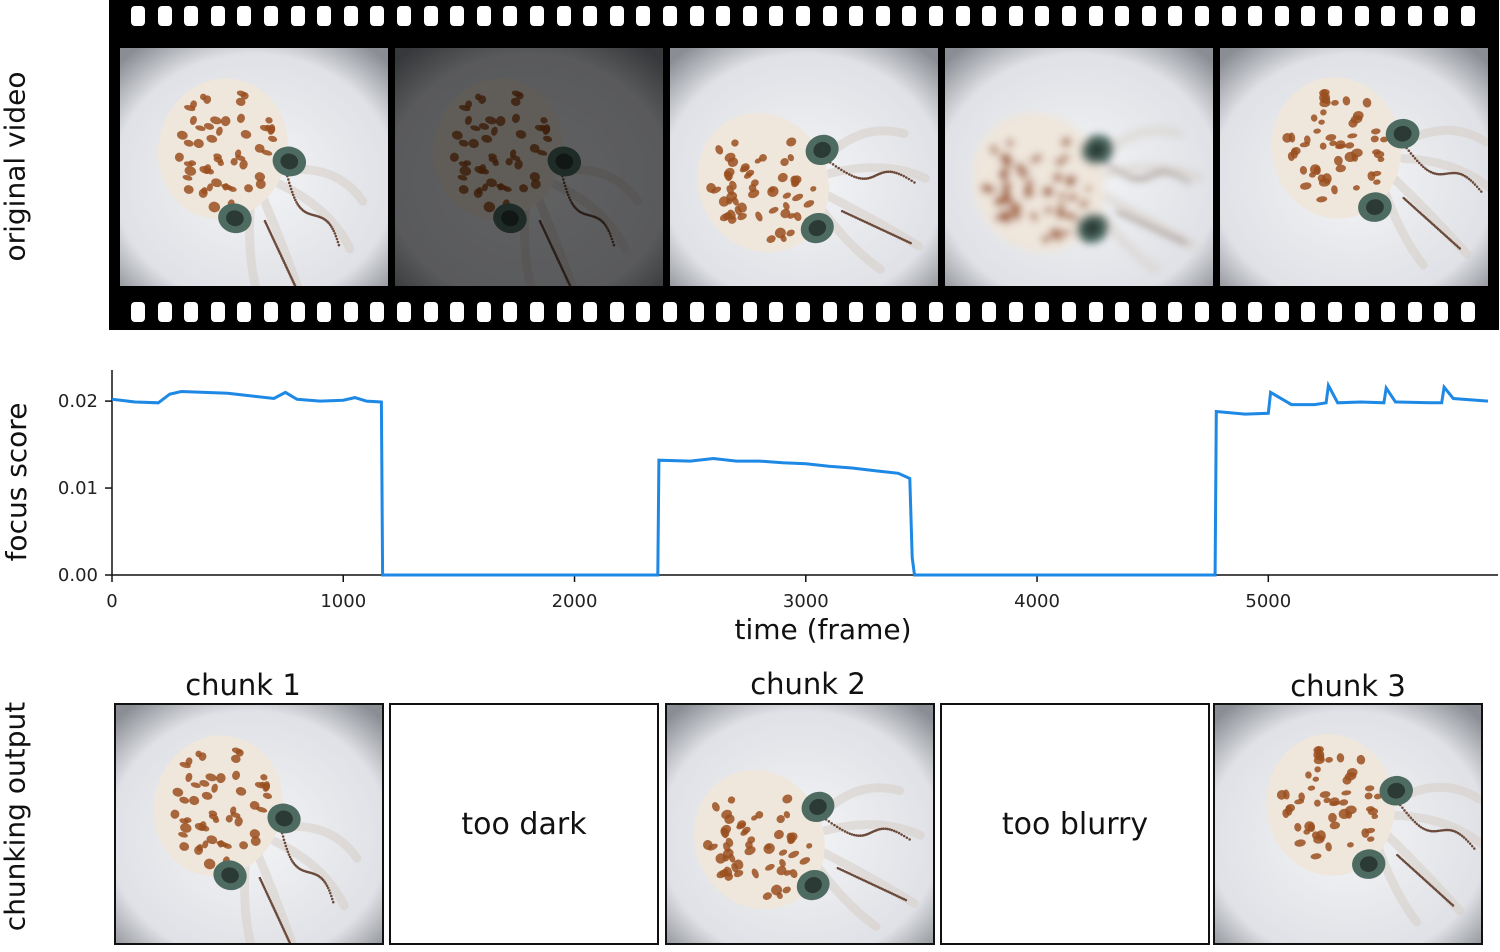  Describe the element at coordinates (806, 601) in the screenshot. I see `x-tick-label: 3000` at that location.